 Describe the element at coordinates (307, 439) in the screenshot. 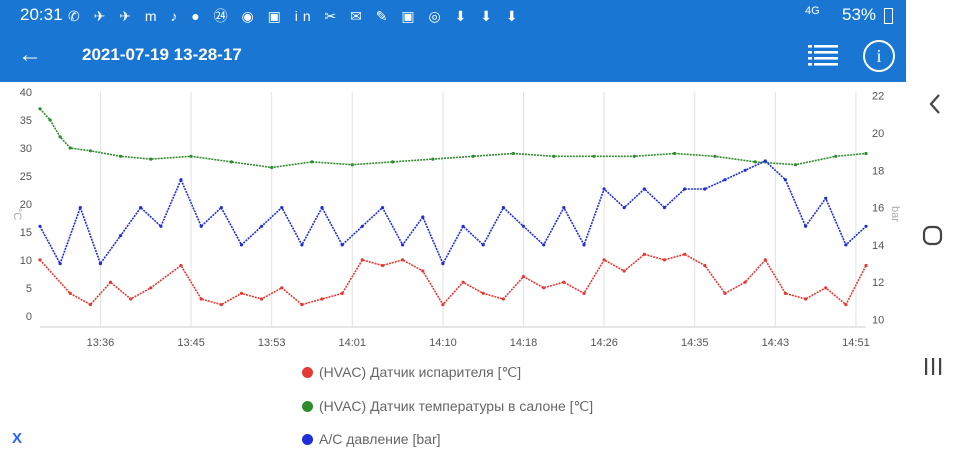

I see `legend-blue-dot` at that location.